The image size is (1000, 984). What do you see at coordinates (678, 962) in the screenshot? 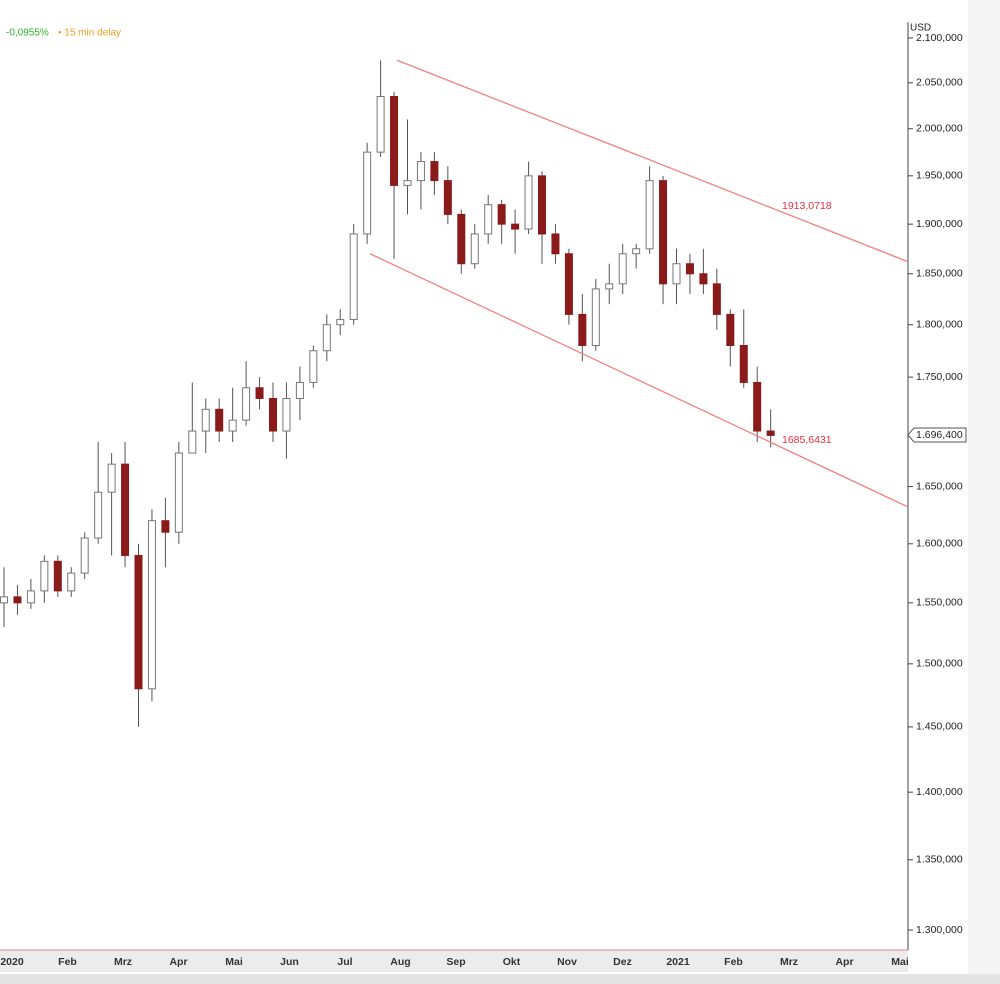
I see `x-tick-label: 2021` at bounding box center [678, 962].